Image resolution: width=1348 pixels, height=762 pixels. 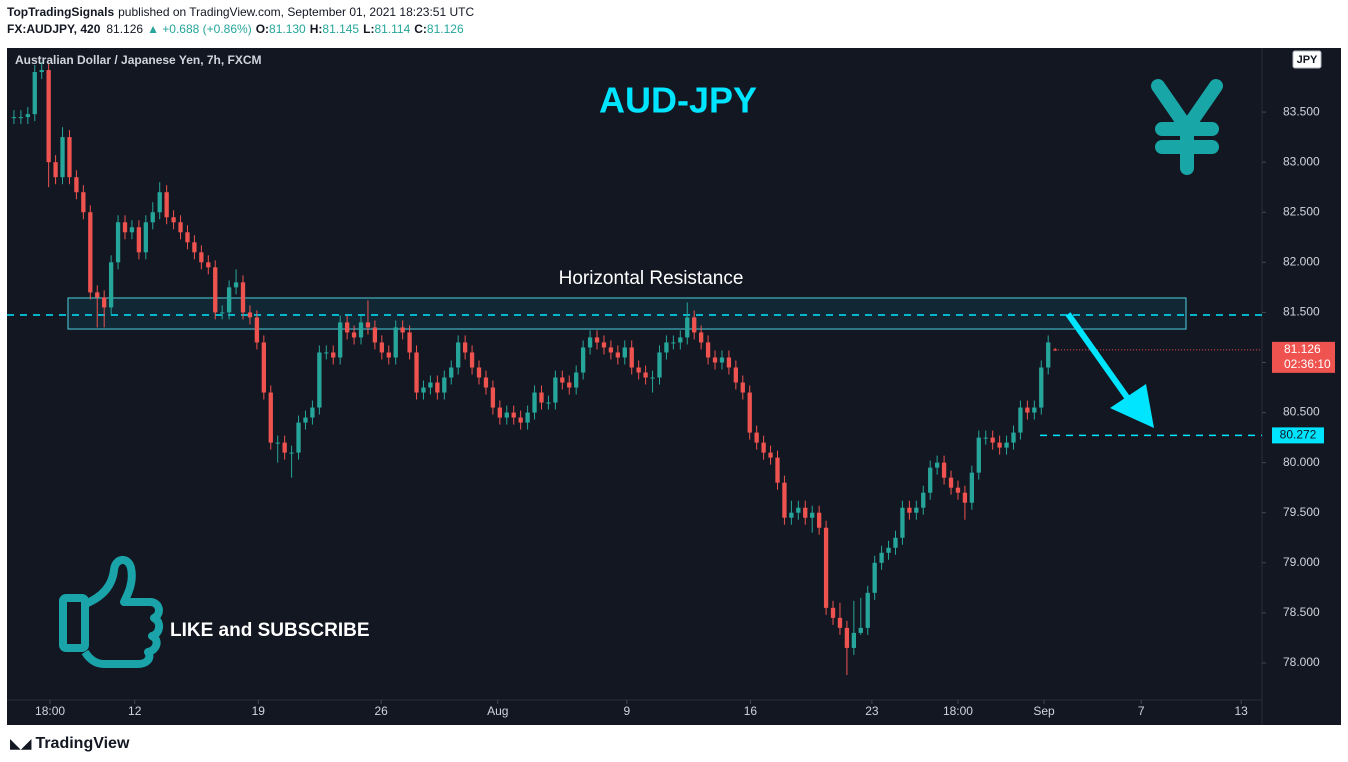 I want to click on call-to-action: LIKE and SUBSCRIBE, so click(x=270, y=630).